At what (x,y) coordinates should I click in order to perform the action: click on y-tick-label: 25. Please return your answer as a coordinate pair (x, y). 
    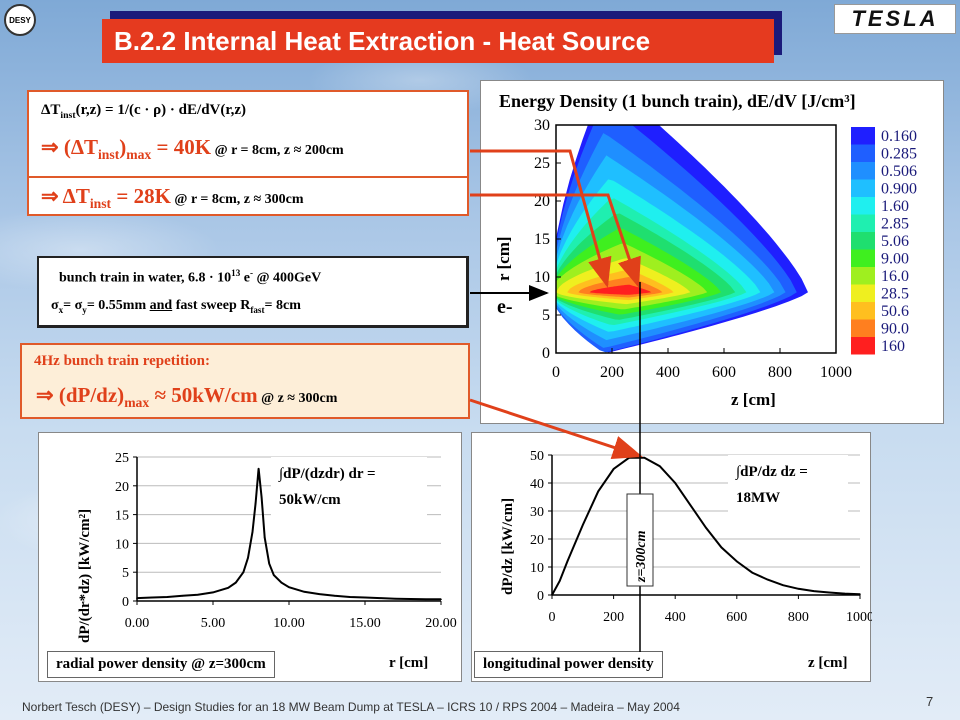
    Looking at the image, I should click on (542, 163).